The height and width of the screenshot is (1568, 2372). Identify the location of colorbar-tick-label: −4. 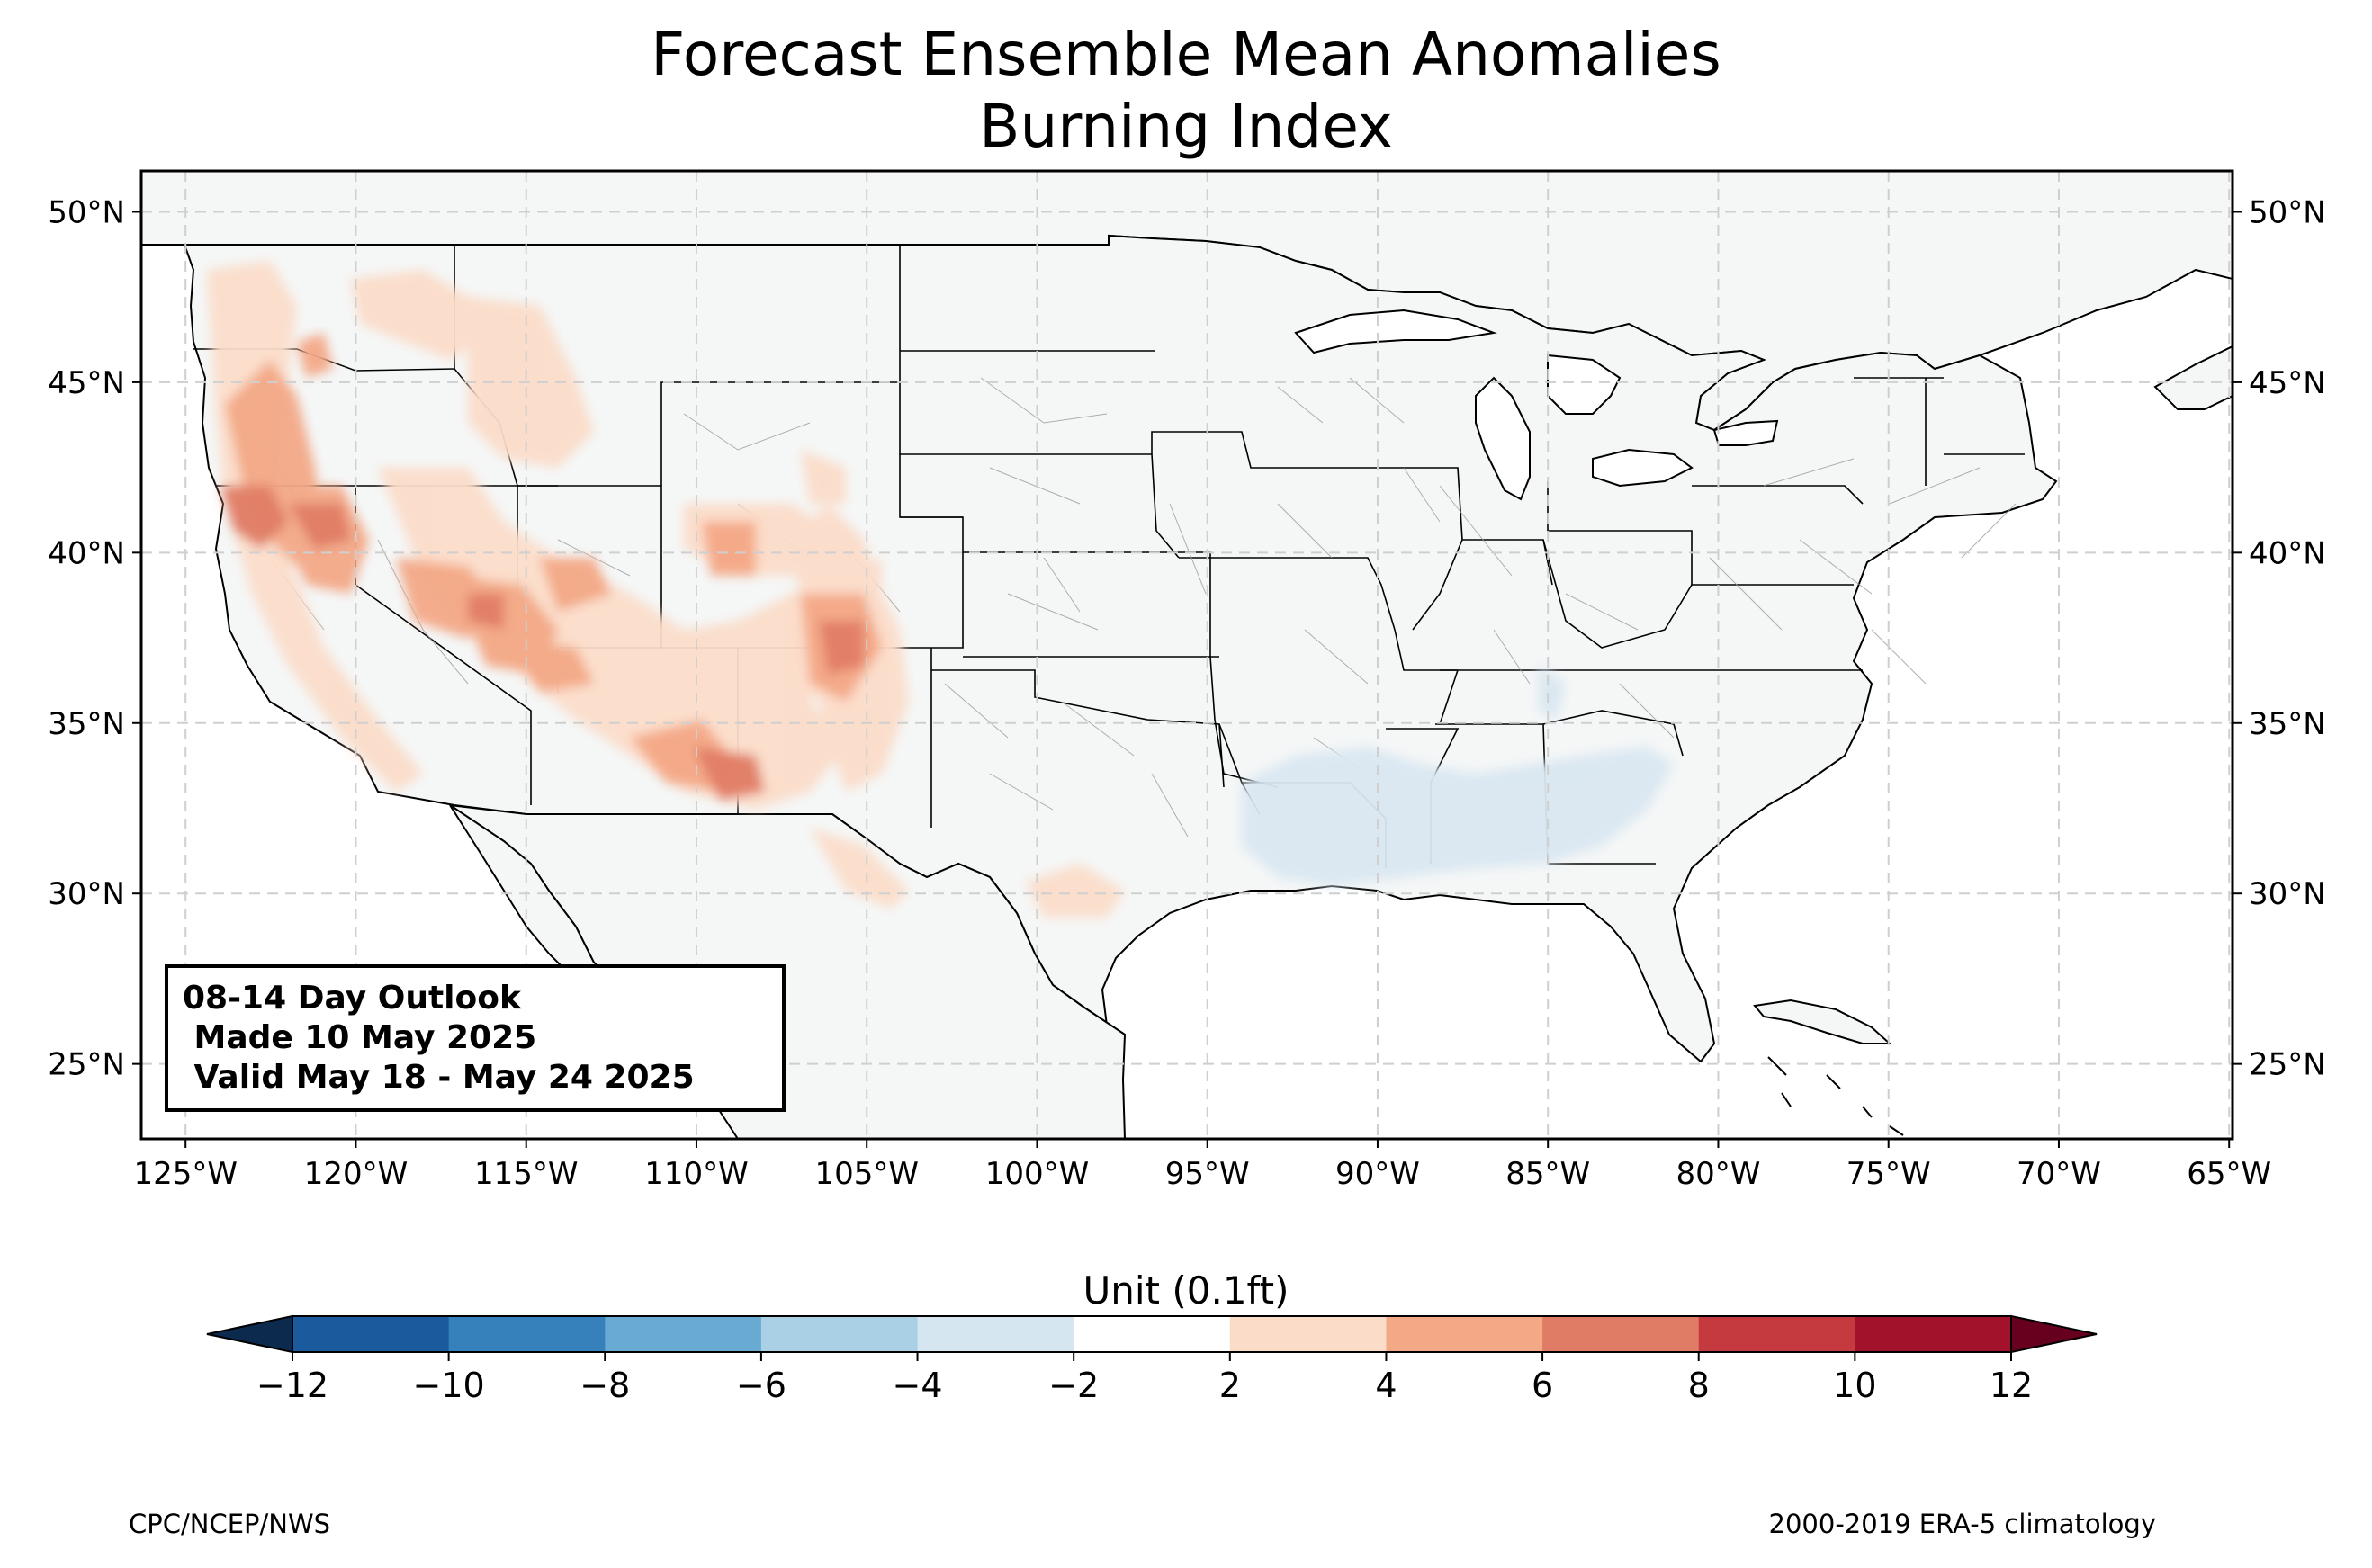
(918, 1385).